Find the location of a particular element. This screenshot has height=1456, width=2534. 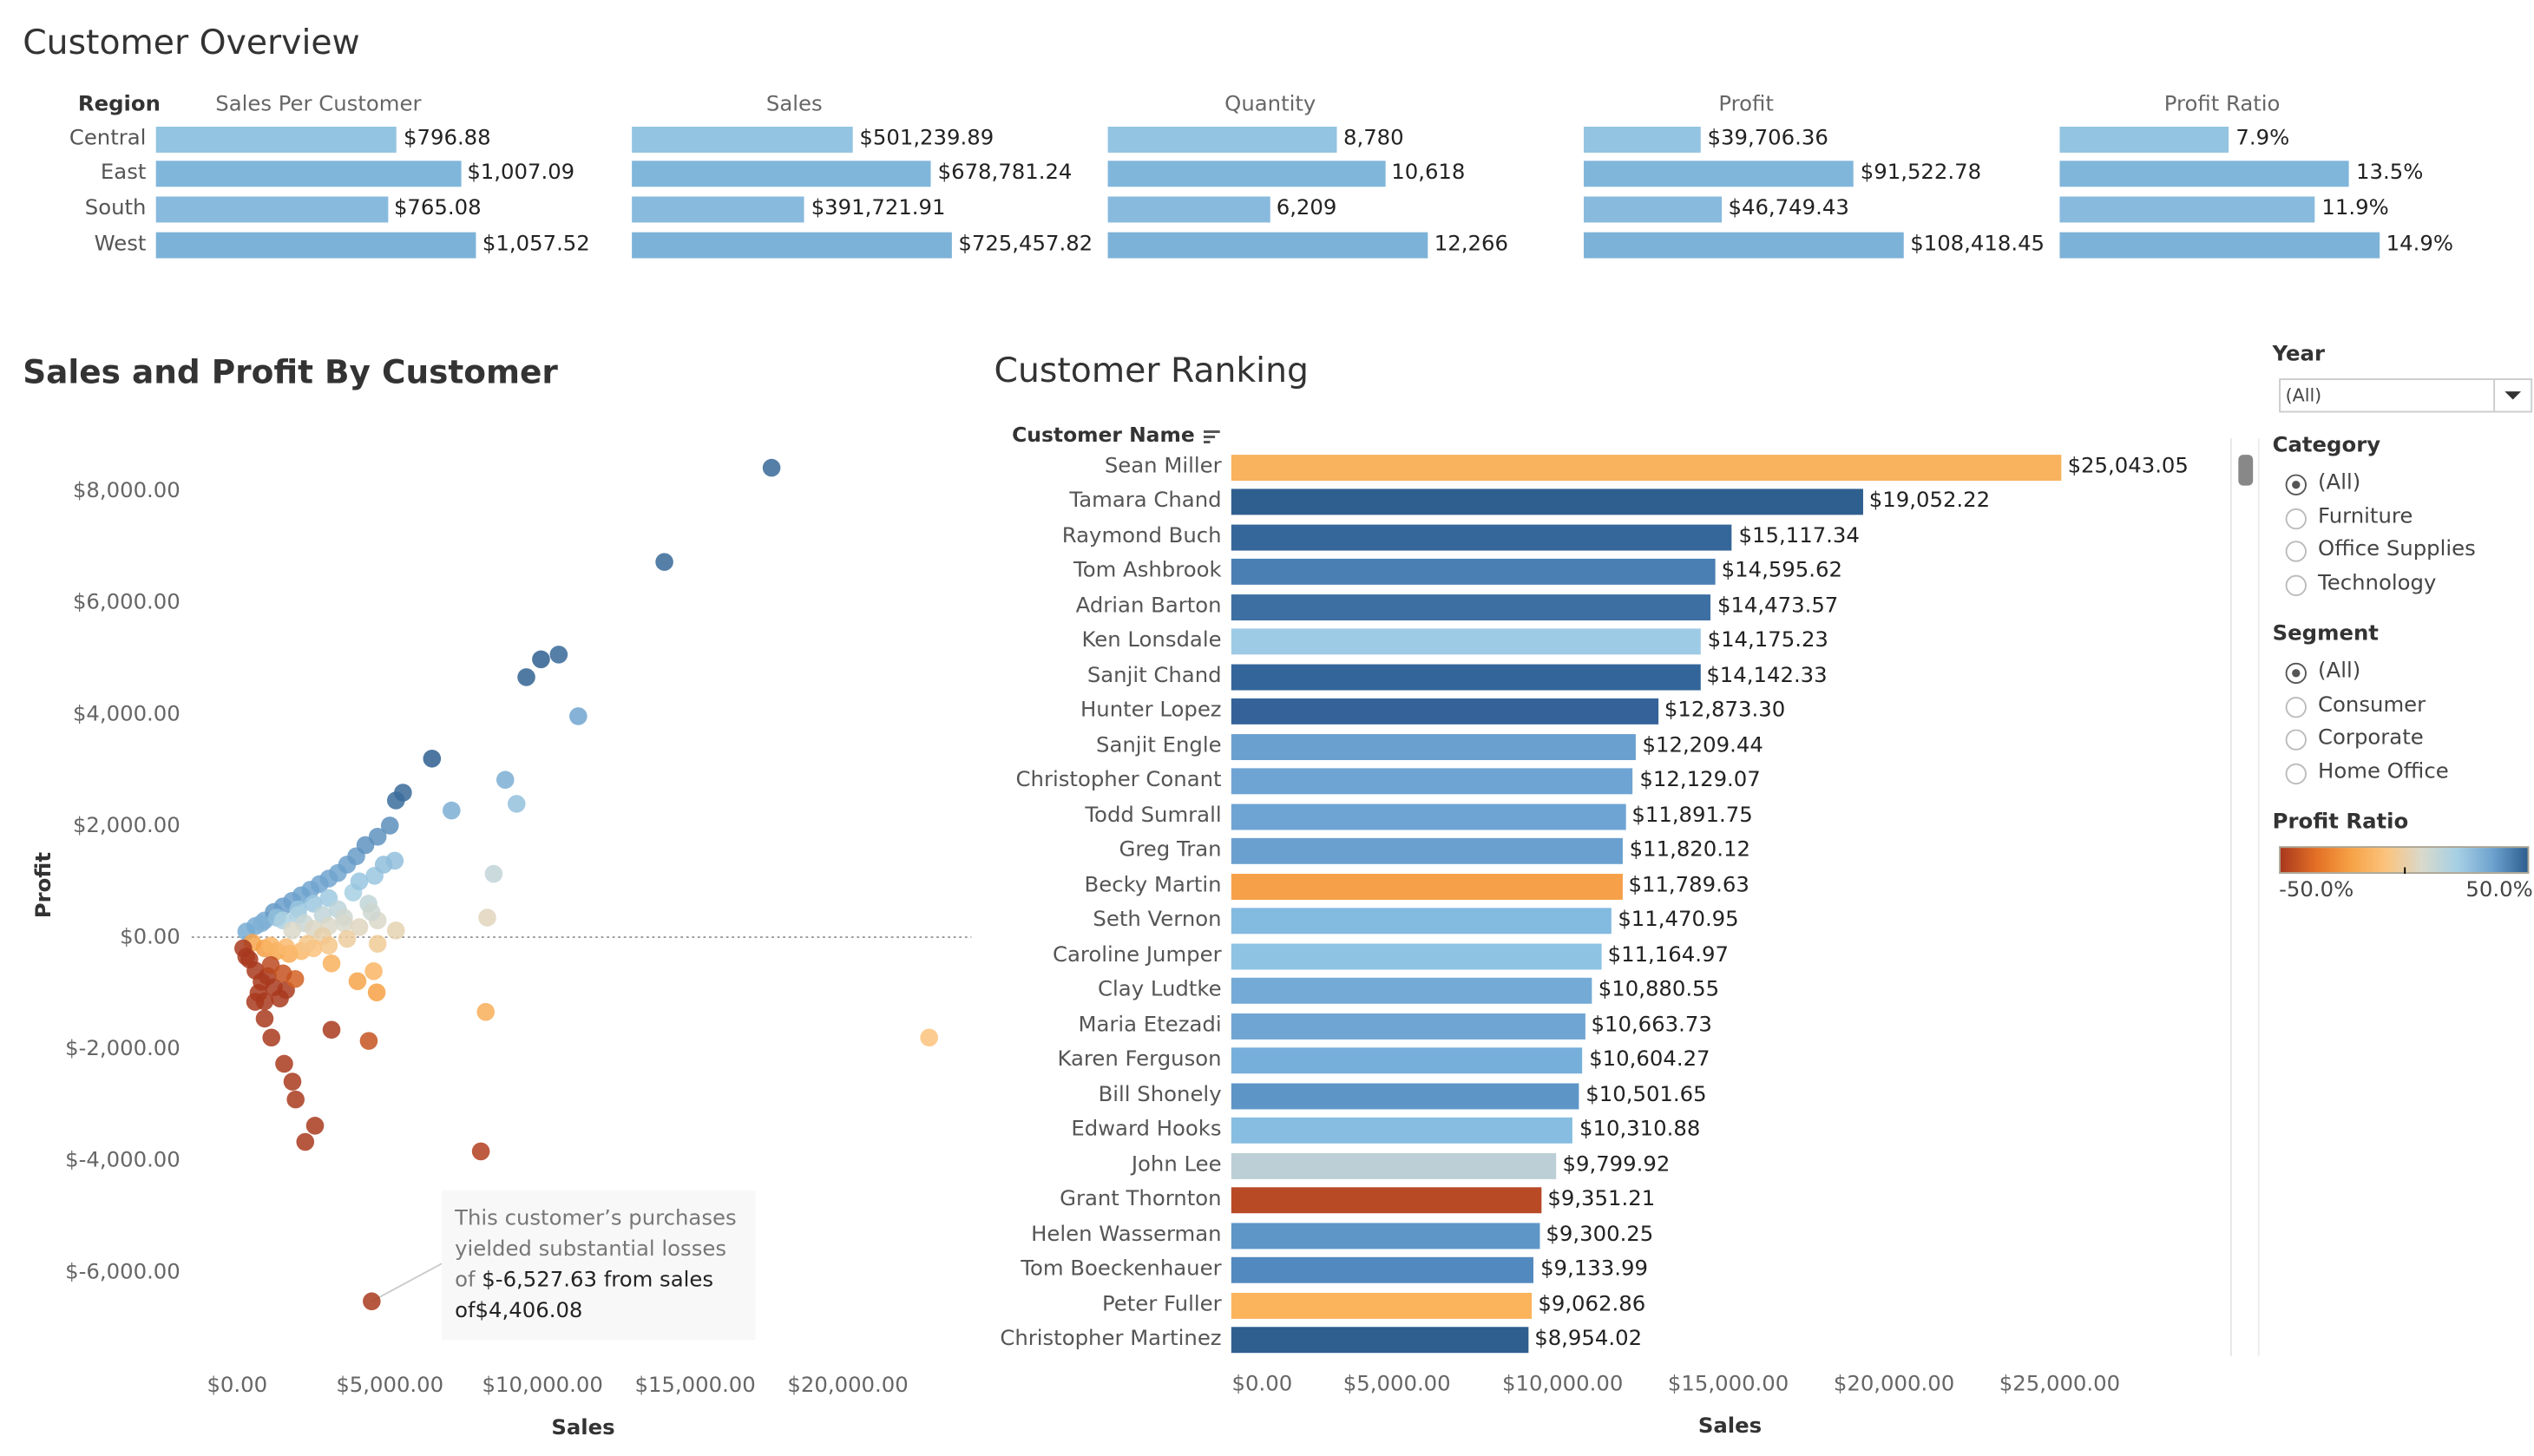

segment-radio-home-office is located at coordinates (2296, 773).